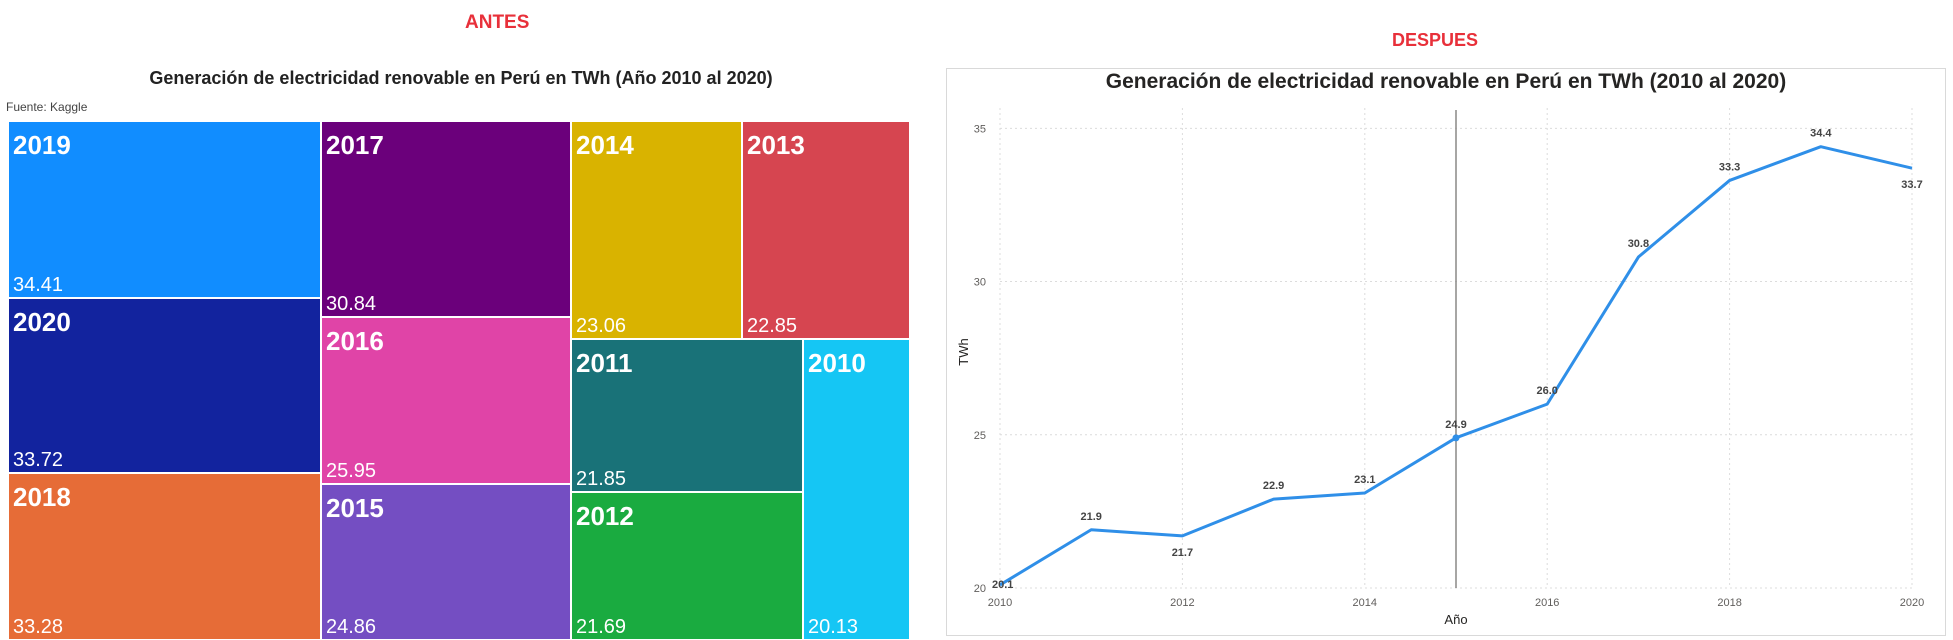 The height and width of the screenshot is (640, 1953). What do you see at coordinates (980, 589) in the screenshot?
I see `y-tick-label: 20` at bounding box center [980, 589].